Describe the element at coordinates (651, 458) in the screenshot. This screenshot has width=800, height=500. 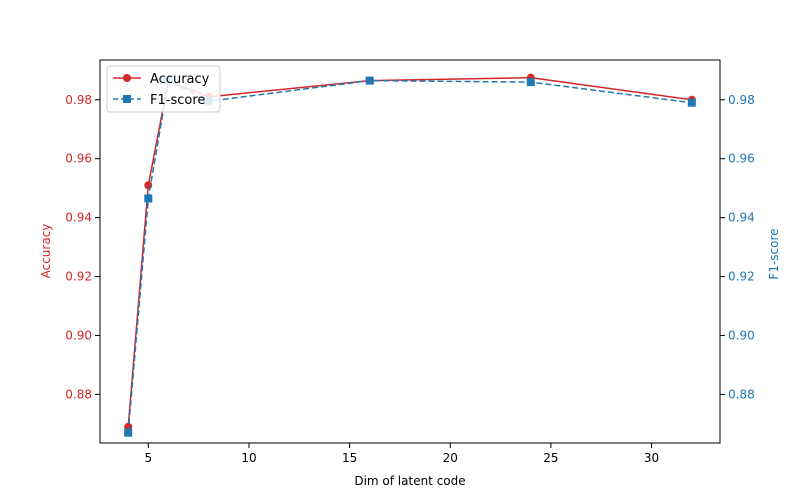
I see `x-tick-label: 30` at that location.